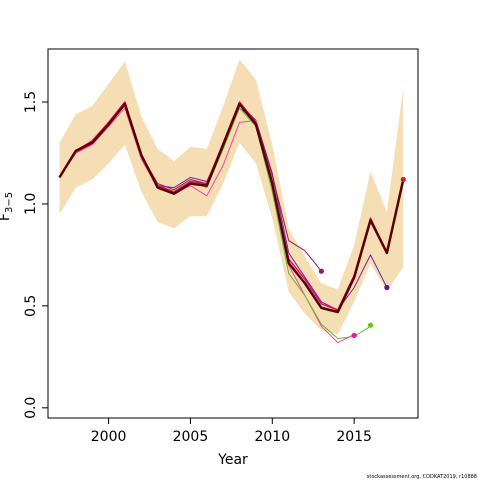 The height and width of the screenshot is (480, 480). I want to click on y-axis-title: F3−5, so click(7, 206).